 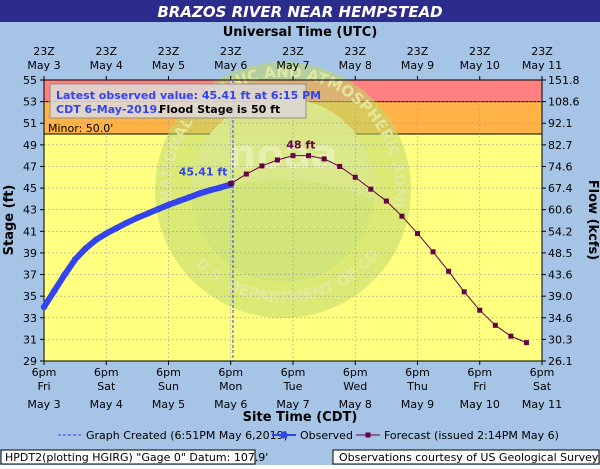 What do you see at coordinates (168, 386) in the screenshot?
I see `bottom-tick-label-day: Sun` at bounding box center [168, 386].